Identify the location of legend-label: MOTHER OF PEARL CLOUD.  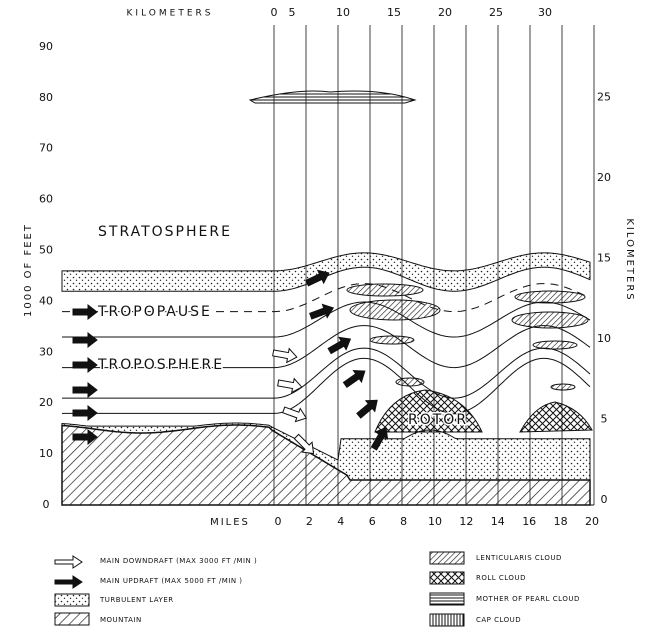
(528, 599).